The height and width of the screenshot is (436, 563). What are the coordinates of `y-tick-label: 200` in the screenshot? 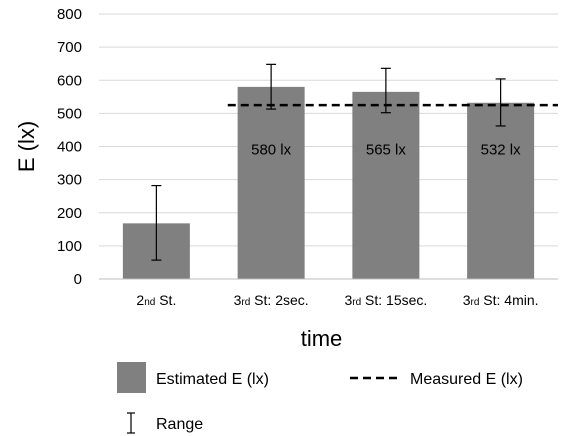 It's located at (69, 213).